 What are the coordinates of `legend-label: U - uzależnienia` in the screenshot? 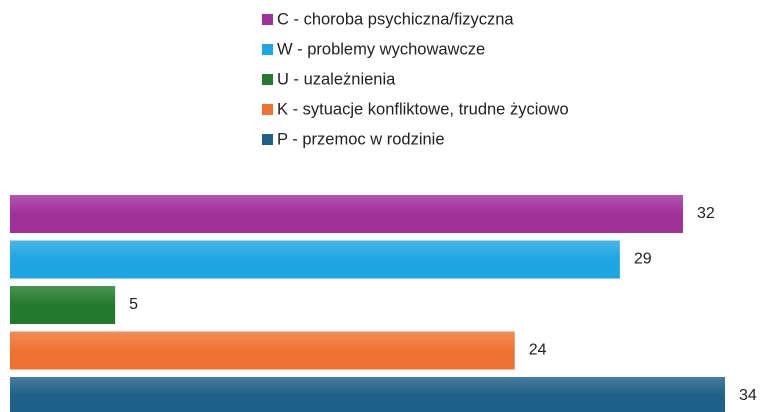 It's located at (336, 79).